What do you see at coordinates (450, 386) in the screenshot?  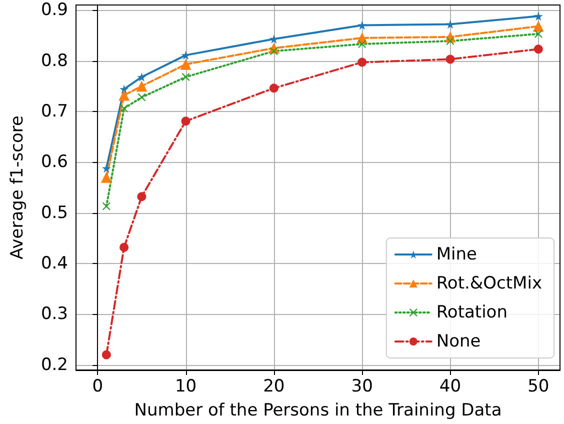 I see `x-tick-label: 40` at bounding box center [450, 386].